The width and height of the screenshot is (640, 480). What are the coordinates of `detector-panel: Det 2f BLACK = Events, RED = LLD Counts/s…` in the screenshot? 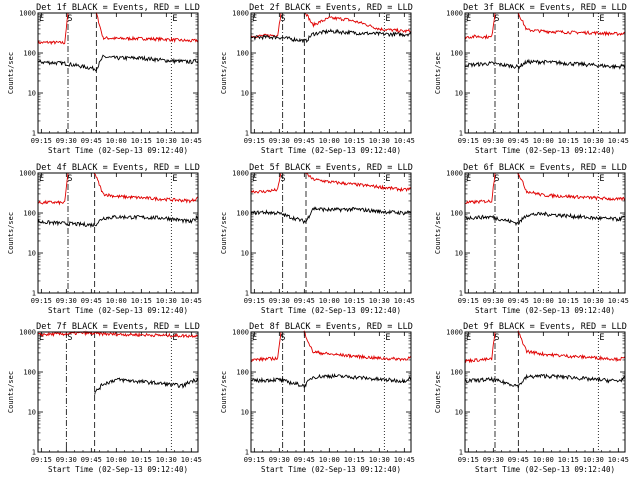 It's located at (317, 79).